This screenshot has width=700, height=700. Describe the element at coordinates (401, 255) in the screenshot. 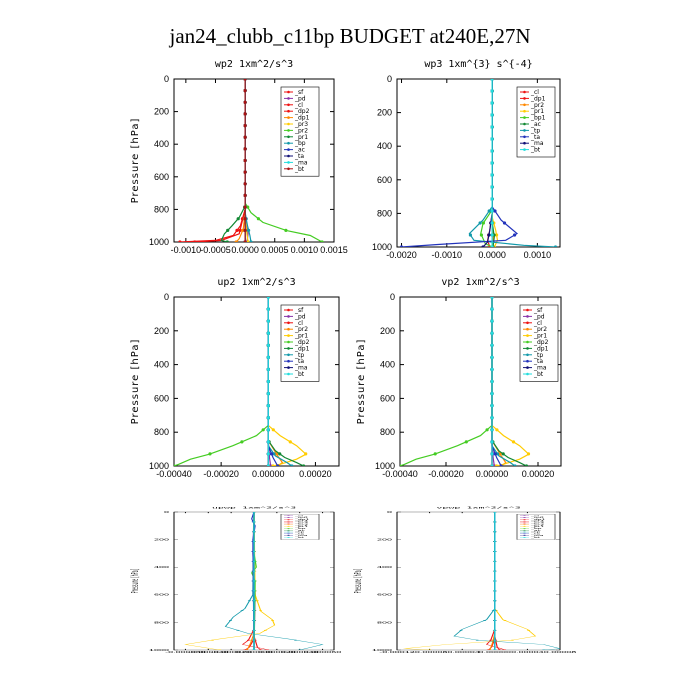

I see `x-tick-label: -0.0020` at that location.